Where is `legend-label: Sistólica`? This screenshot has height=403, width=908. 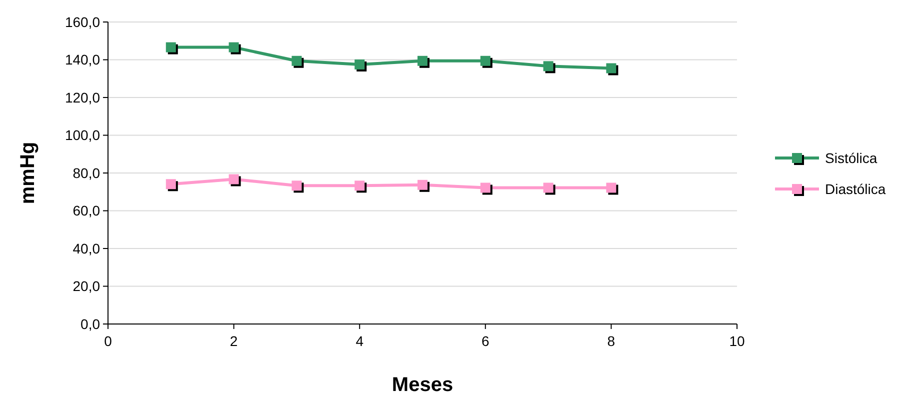 legend-label: Sistólica is located at coordinates (851, 158).